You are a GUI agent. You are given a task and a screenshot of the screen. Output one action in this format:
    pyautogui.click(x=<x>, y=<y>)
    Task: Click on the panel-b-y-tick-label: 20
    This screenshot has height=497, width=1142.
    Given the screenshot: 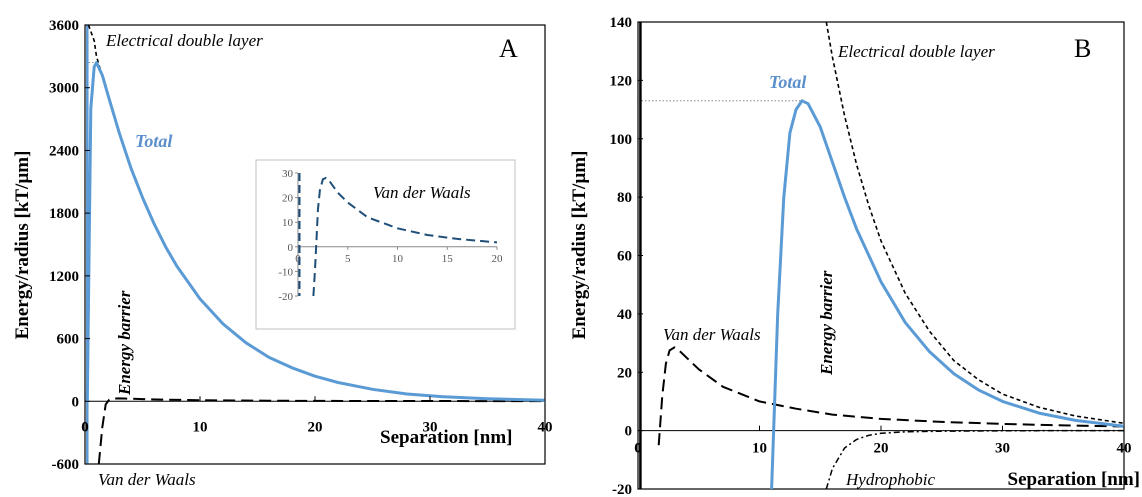 What is the action you would take?
    pyautogui.click(x=624, y=373)
    